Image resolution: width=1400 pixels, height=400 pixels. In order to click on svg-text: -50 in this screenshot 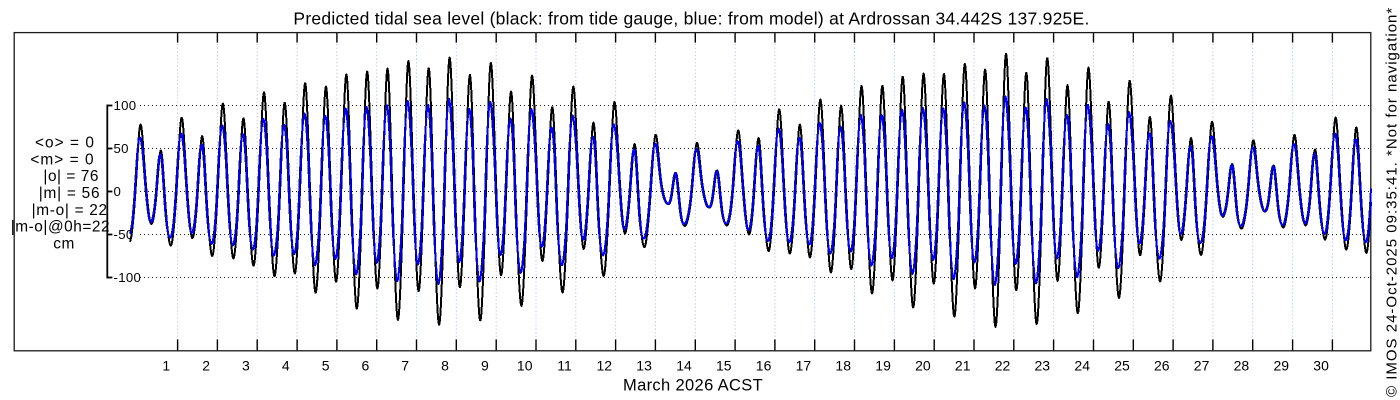, I will do `click(124, 234)`.